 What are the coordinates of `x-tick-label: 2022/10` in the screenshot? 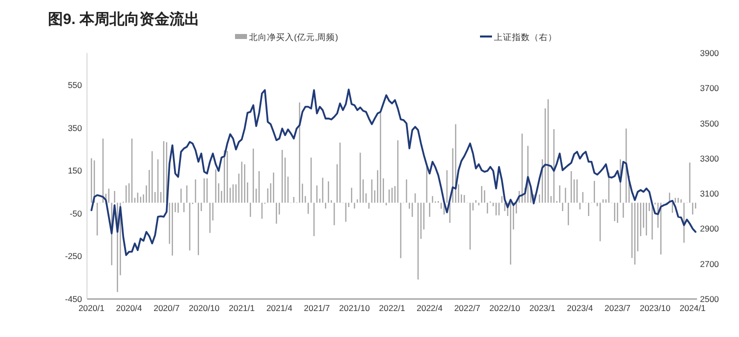 It's located at (504, 308).